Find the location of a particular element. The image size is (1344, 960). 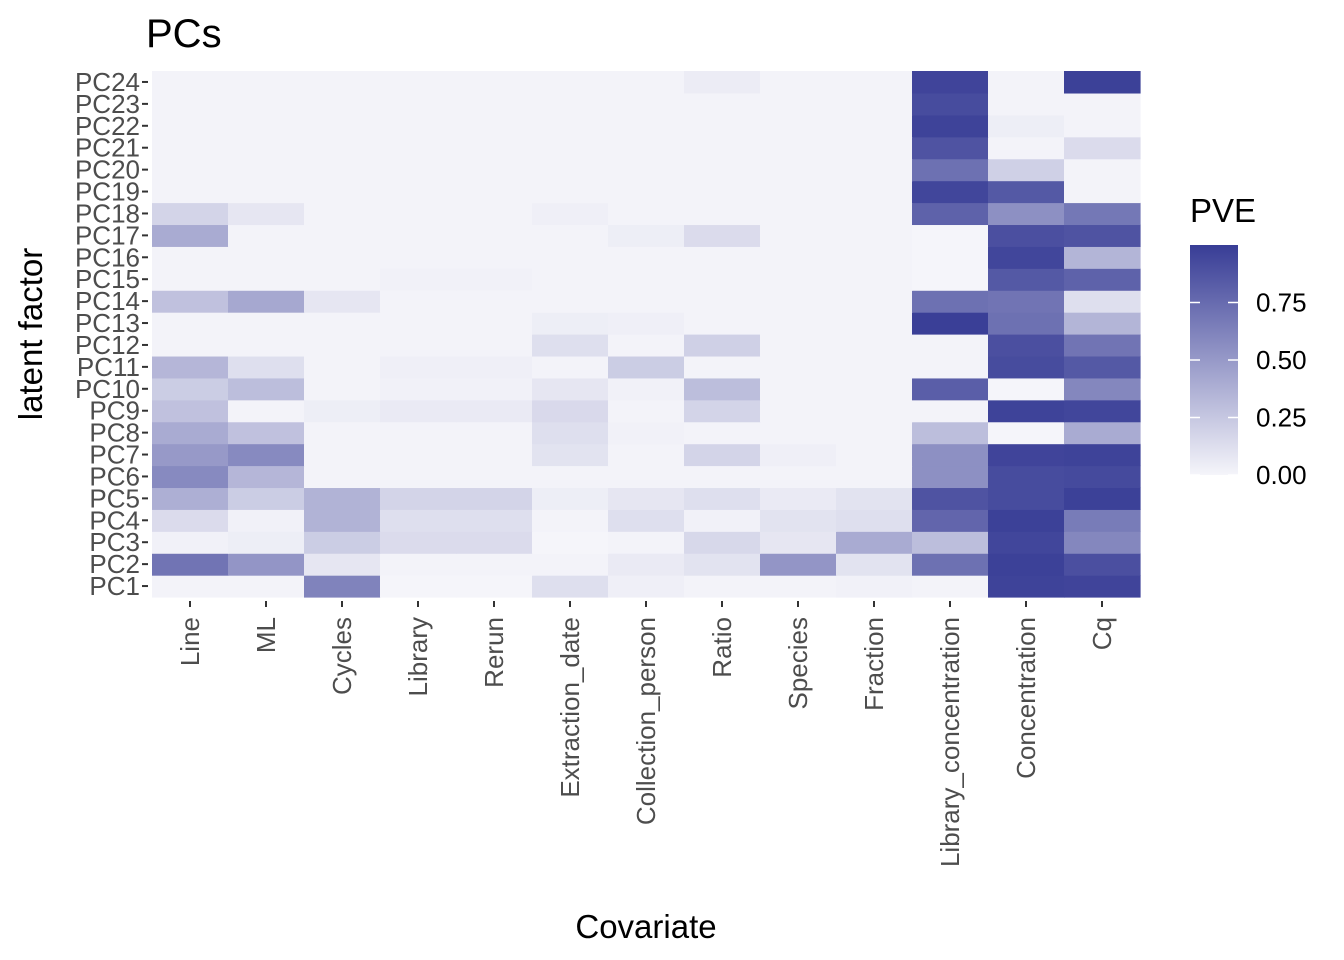

y-tick-label: PC8 is located at coordinates (114, 433).